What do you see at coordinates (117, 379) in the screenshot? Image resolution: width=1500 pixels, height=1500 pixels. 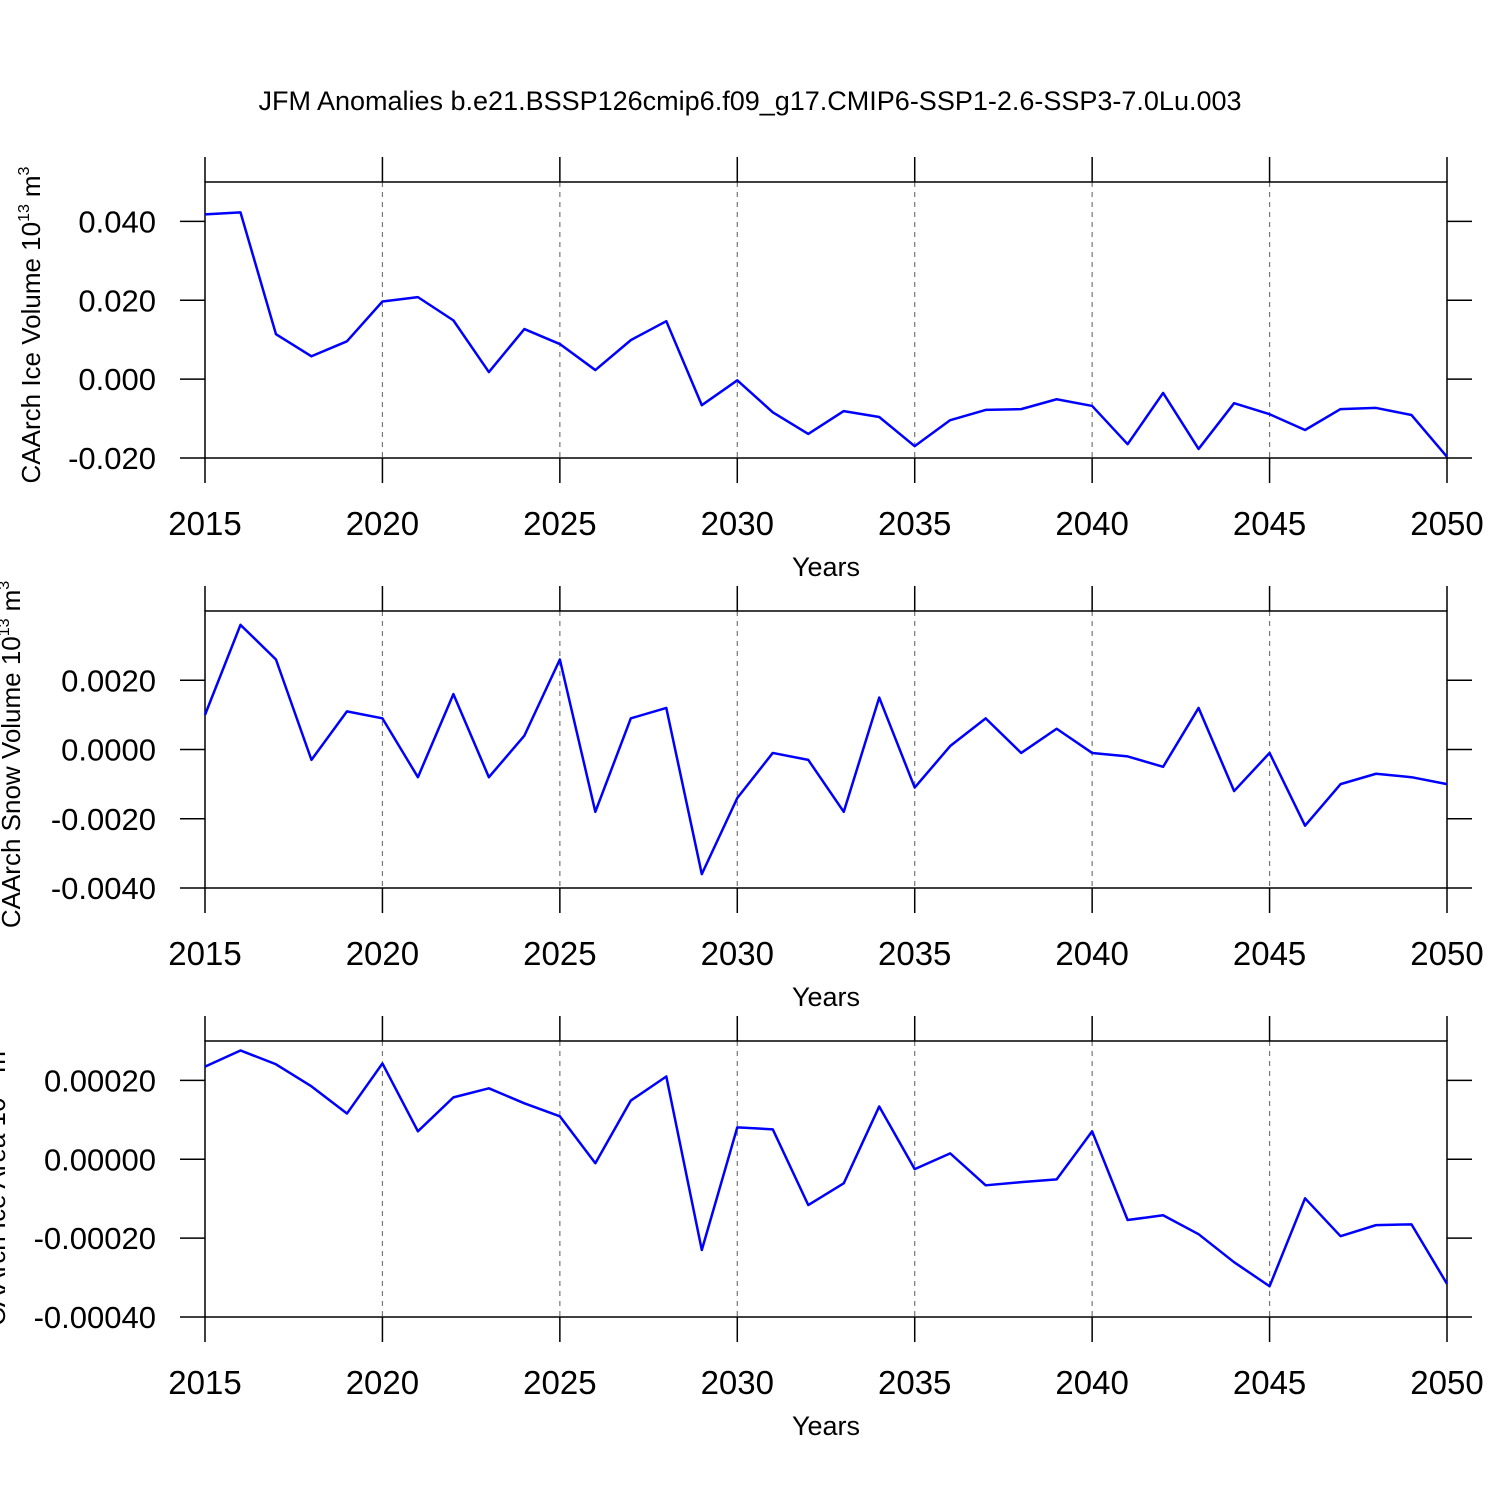 I see `y-tick-label: 0.000` at bounding box center [117, 379].